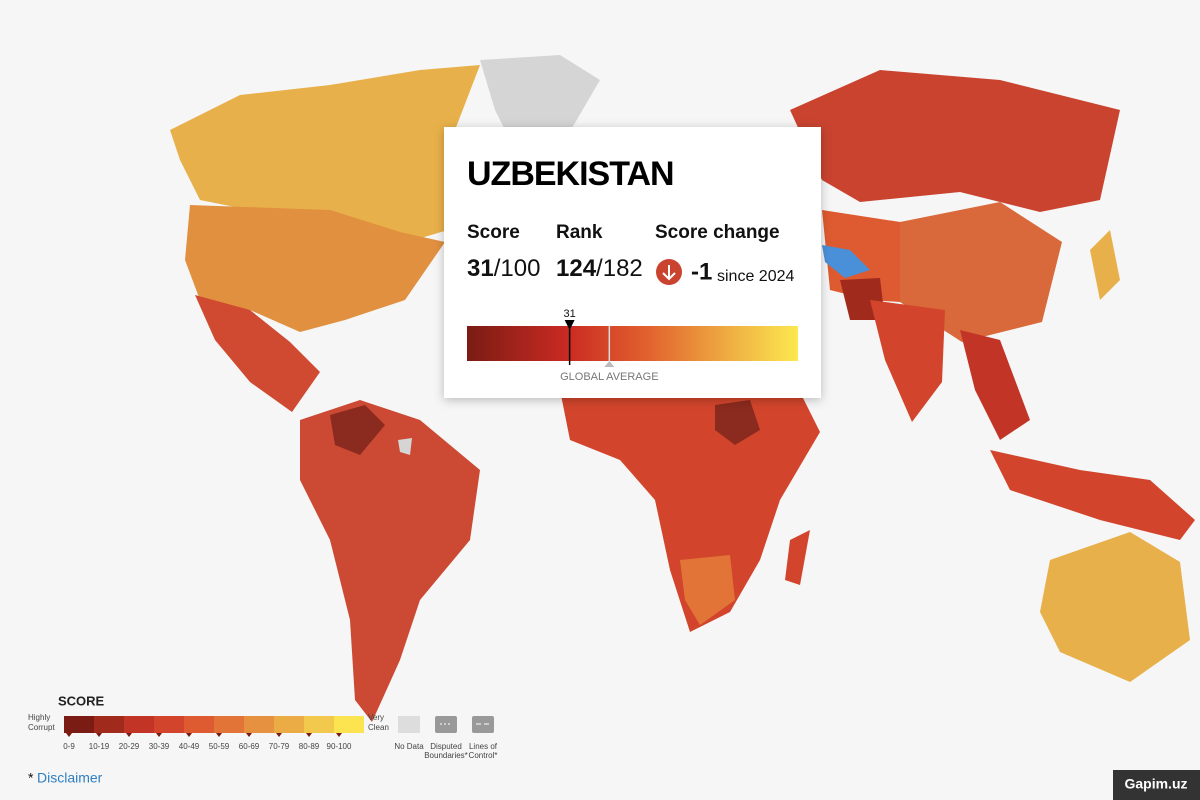 The image size is (1200, 800). I want to click on asterisk: *, so click(31, 778).